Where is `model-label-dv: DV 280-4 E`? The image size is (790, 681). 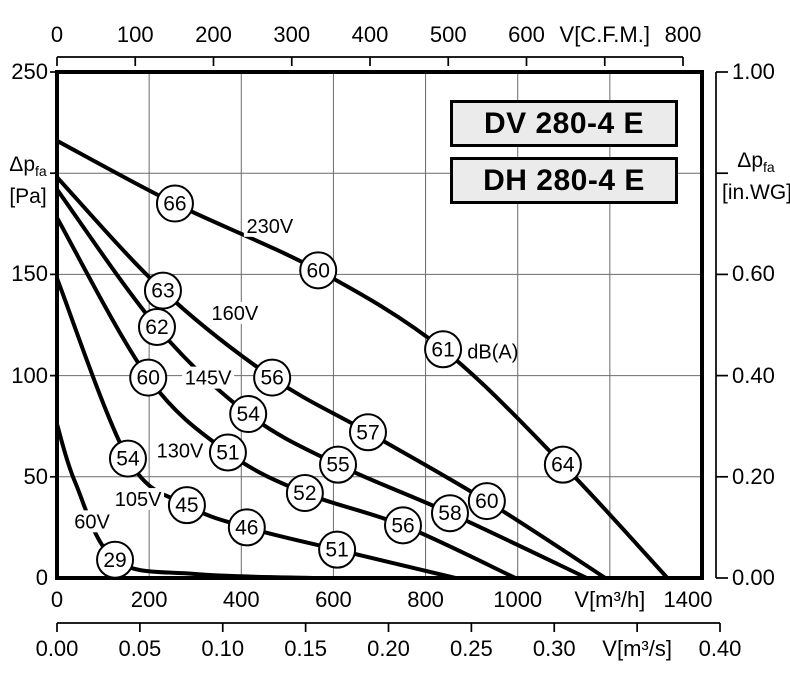
model-label-dv: DV 280-4 E is located at coordinates (564, 123).